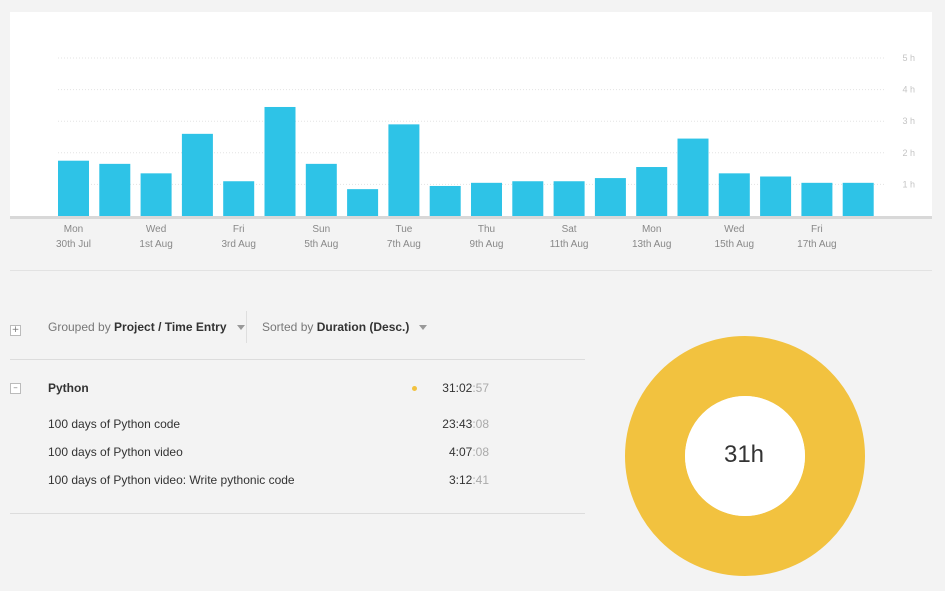 The image size is (945, 591). What do you see at coordinates (297, 359) in the screenshot?
I see `table-header-divider` at bounding box center [297, 359].